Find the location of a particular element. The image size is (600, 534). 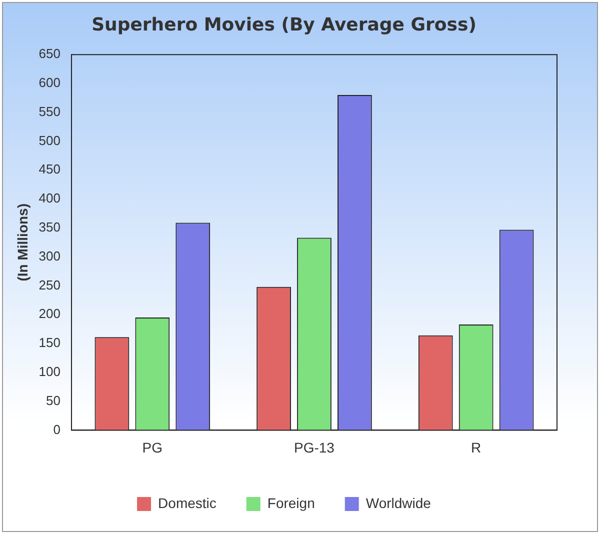

legend-label: Domestic is located at coordinates (187, 502).